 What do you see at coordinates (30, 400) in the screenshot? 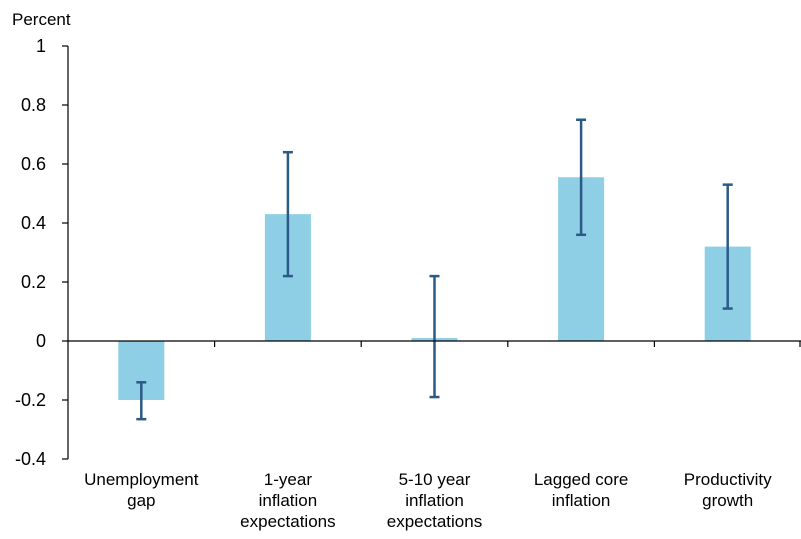
I see `y-tick-label: -0.2` at bounding box center [30, 400].